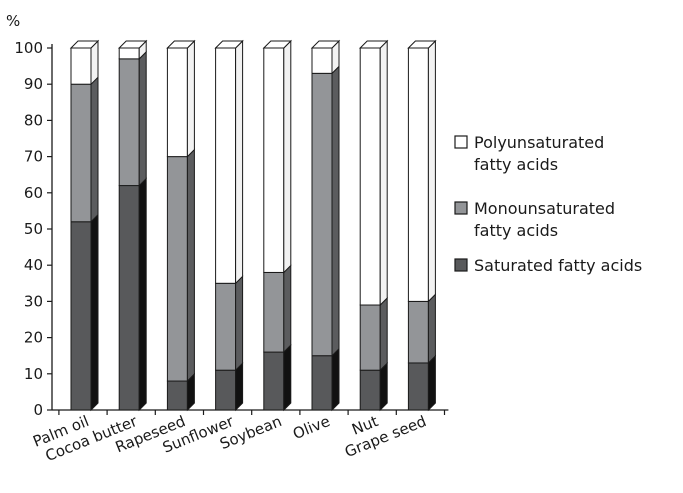  Describe the element at coordinates (33, 301) in the screenshot. I see `y-tick-label: 30` at that location.